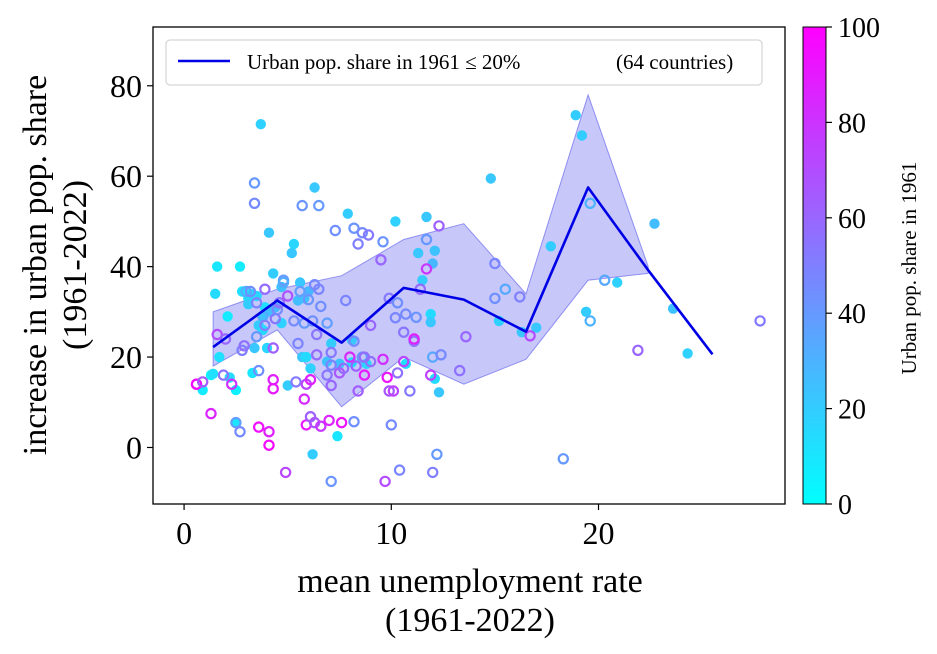 The image size is (937, 654). Describe the element at coordinates (470, 581) in the screenshot. I see `x-axis-label-line1: mean unemployment rate` at that location.